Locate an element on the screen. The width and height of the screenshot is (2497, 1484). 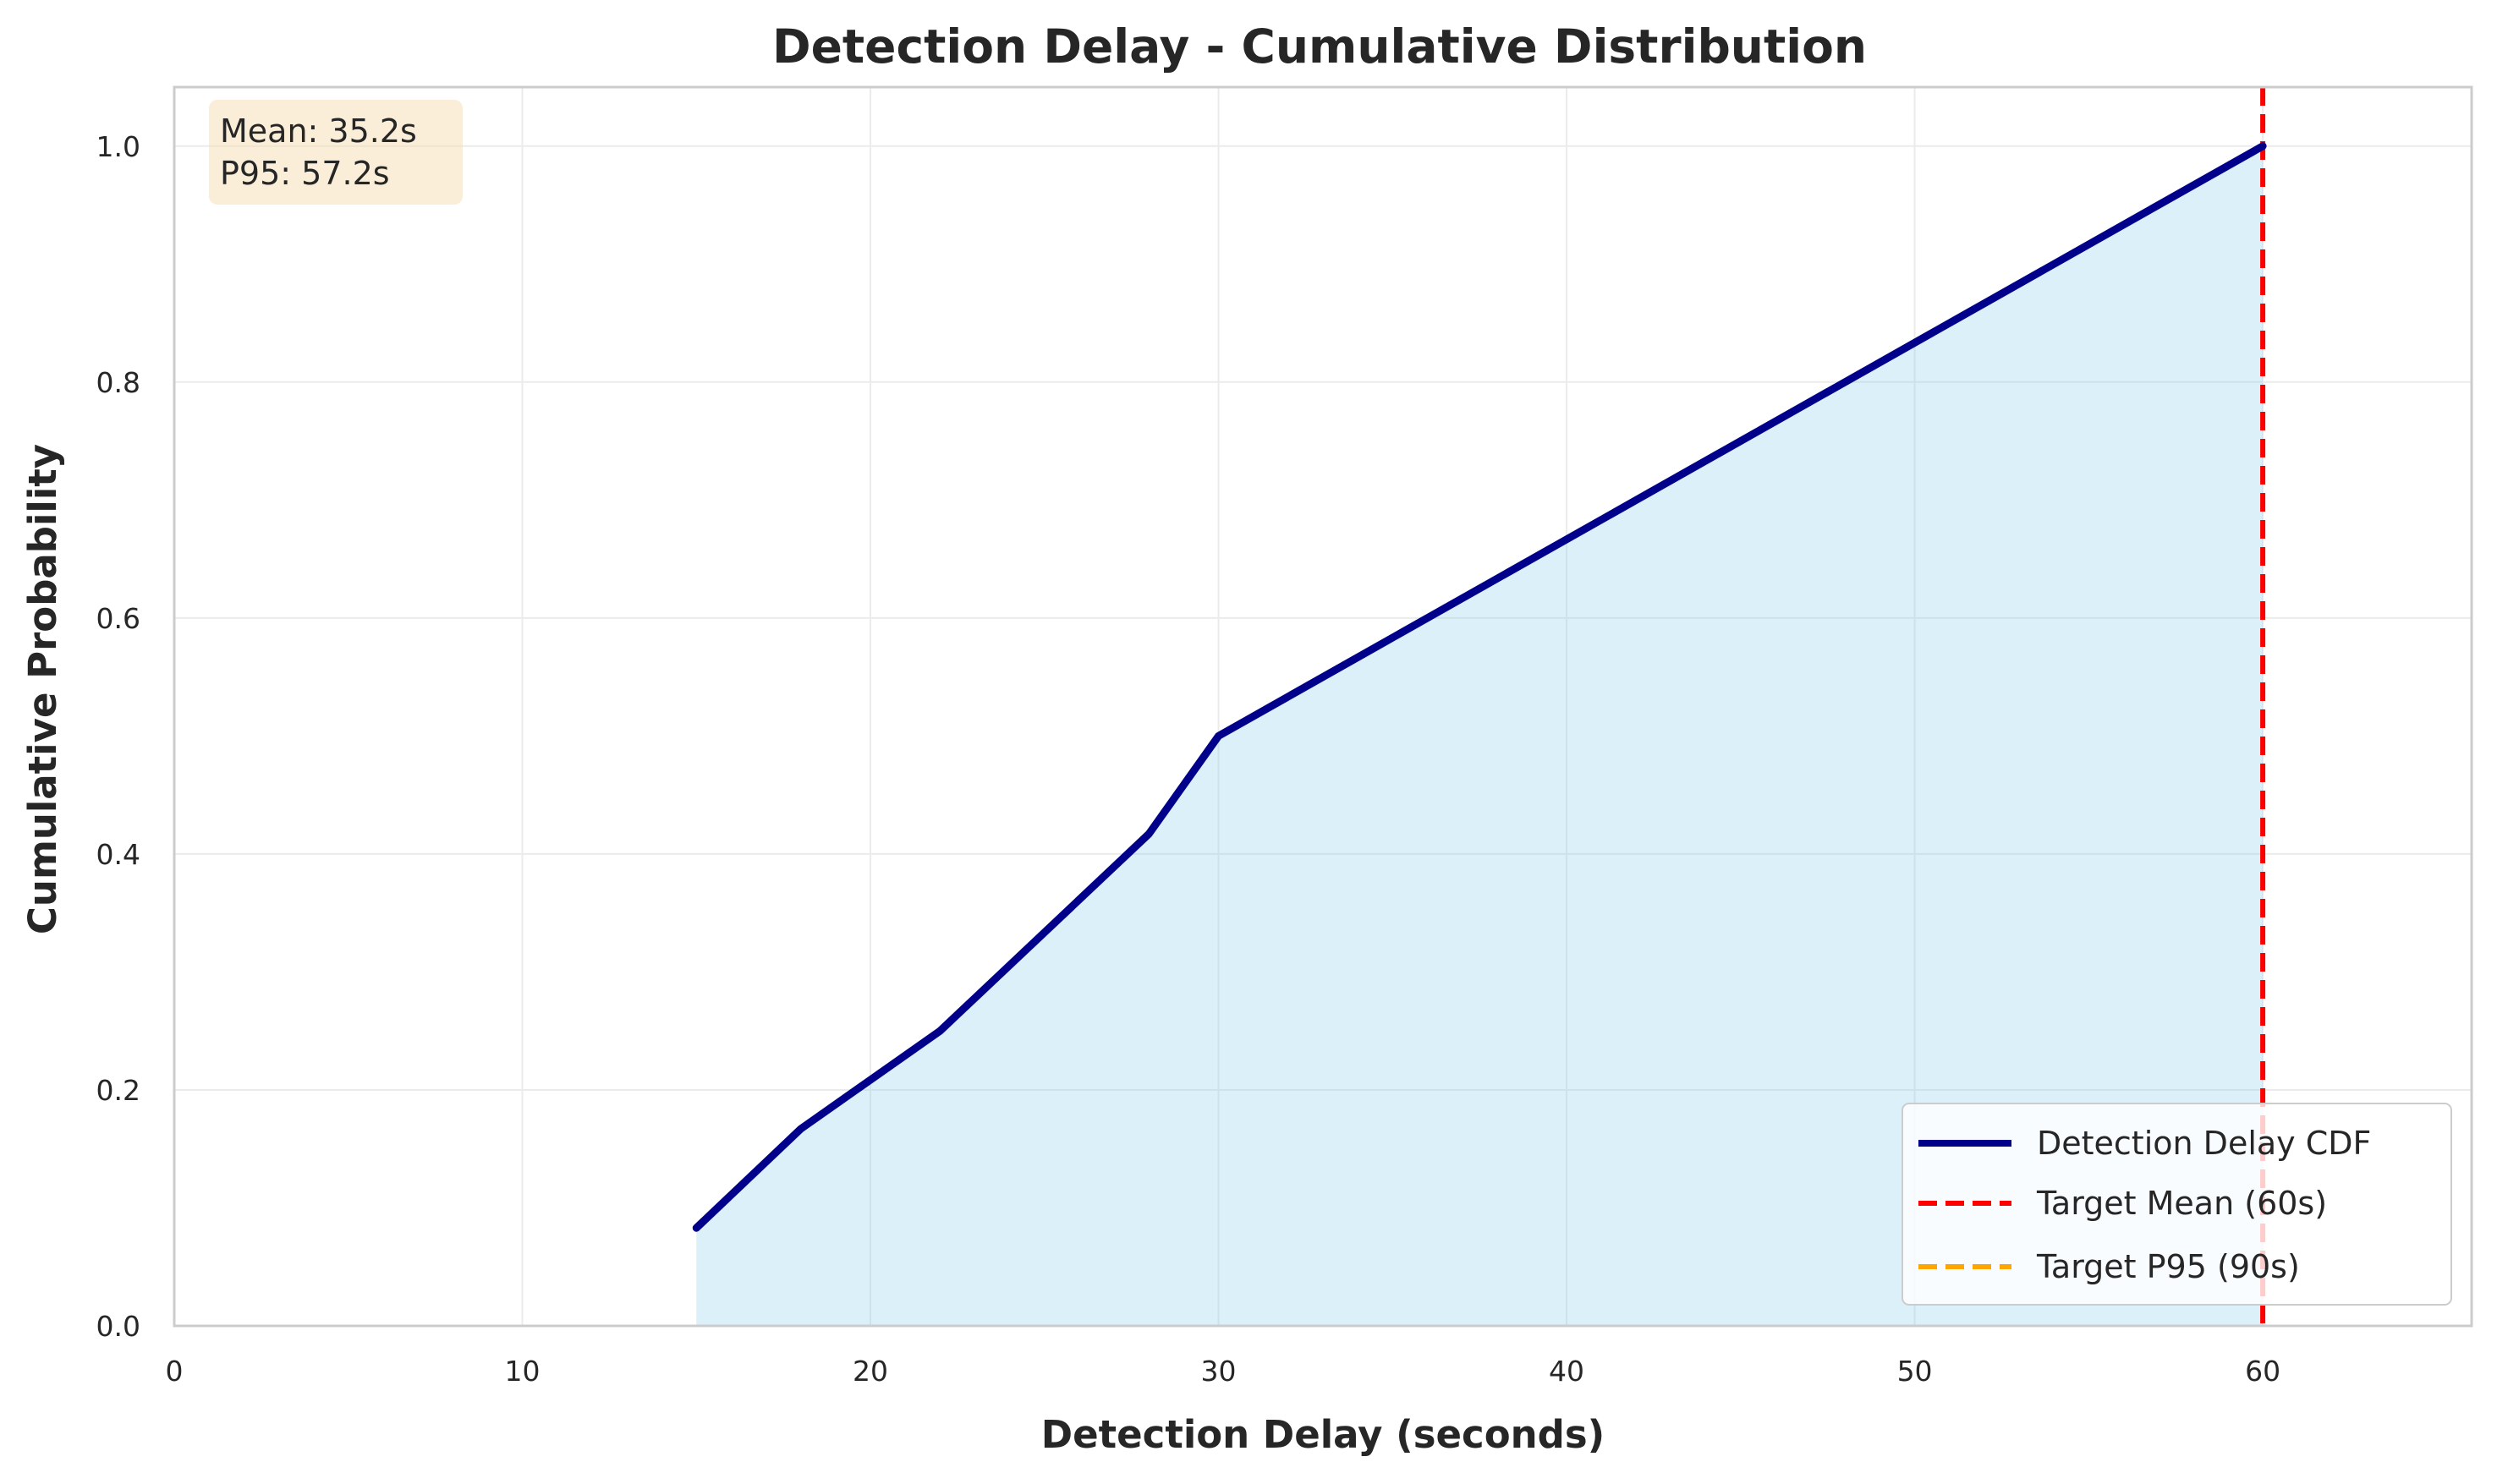
x-axis-ticks: 0 10 20 30 40 50 60 is located at coordinates (1223, 1371).